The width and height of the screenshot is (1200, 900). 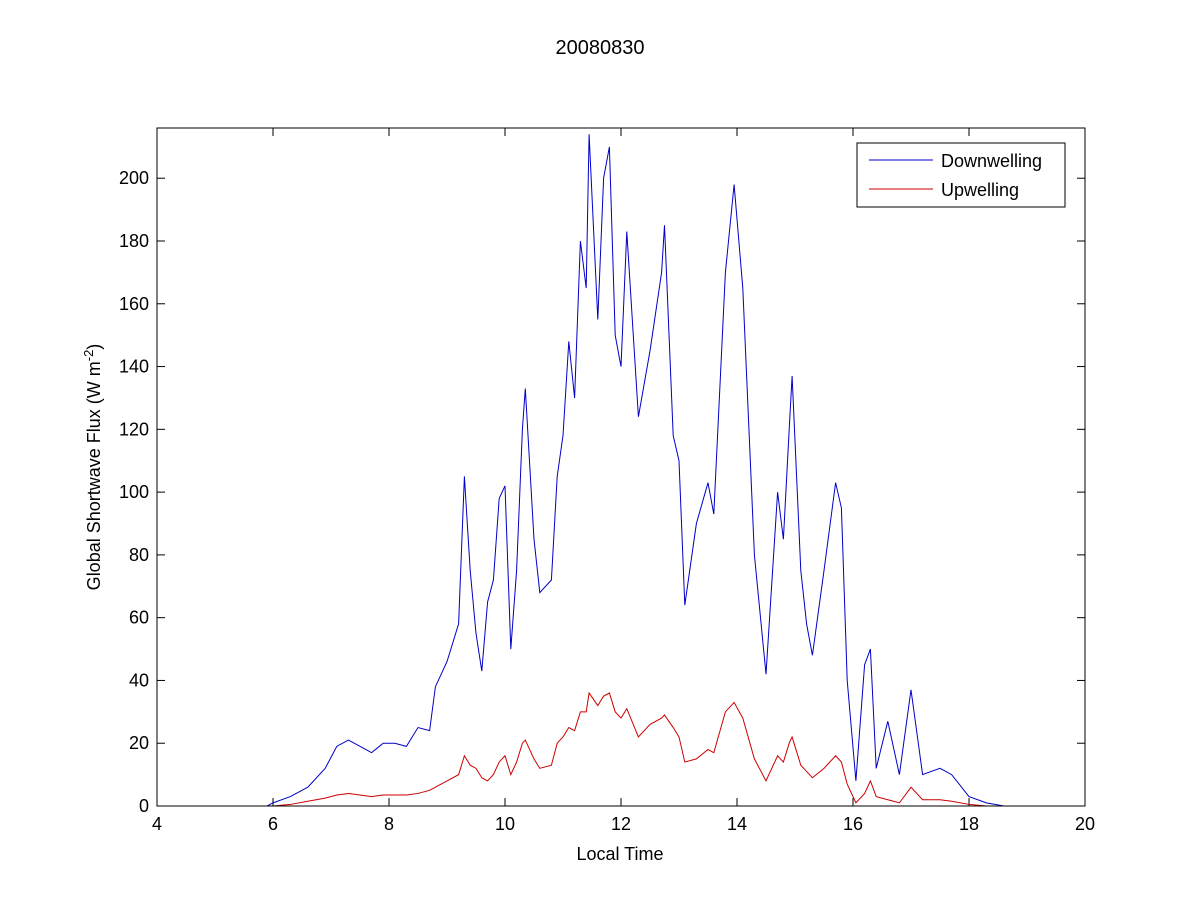 I want to click on y-tick-label: 120, so click(x=134, y=429).